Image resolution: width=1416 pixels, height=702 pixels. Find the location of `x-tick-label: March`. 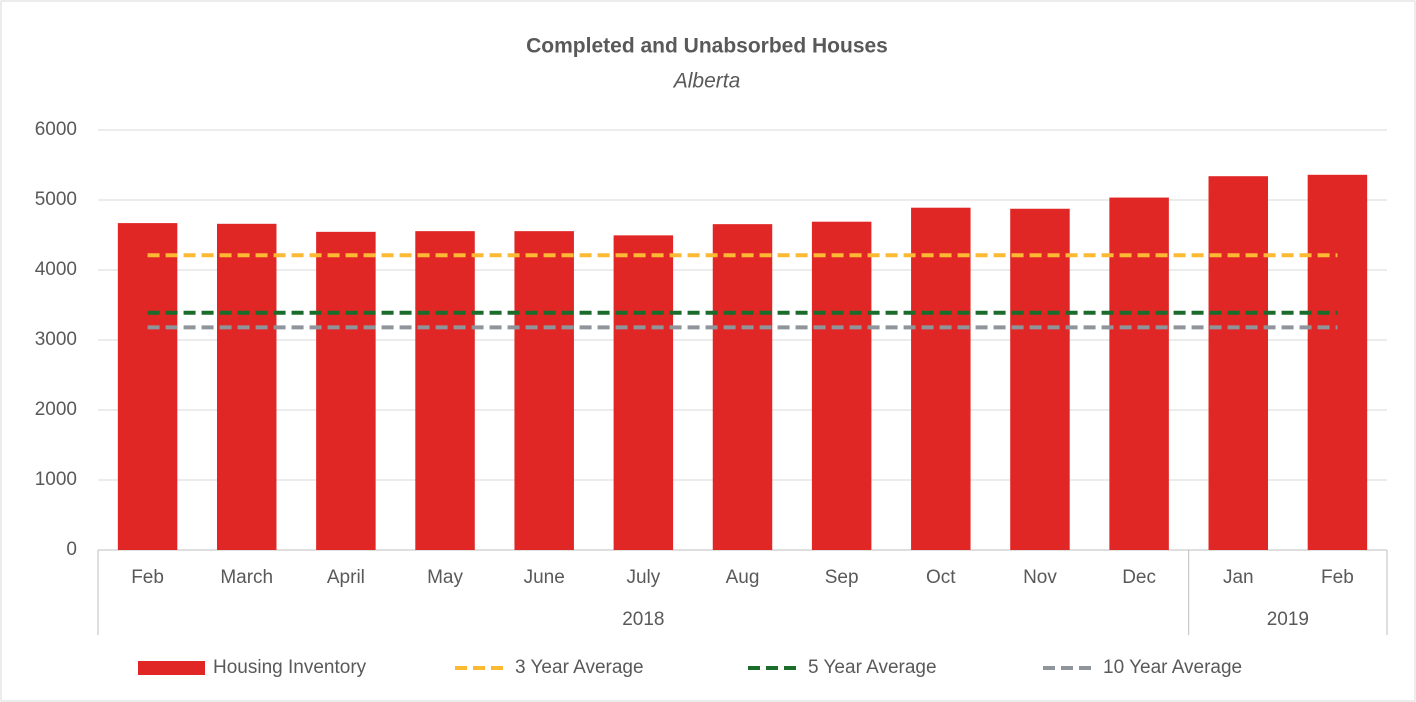

x-tick-label: March is located at coordinates (246, 577).